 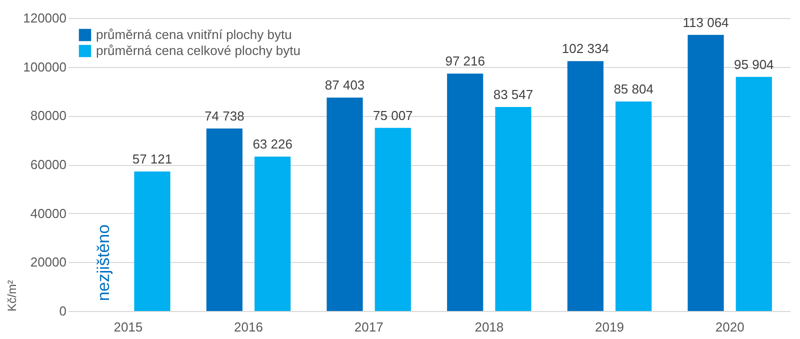 What do you see at coordinates (104, 262) in the screenshot?
I see `annotation: nezjištěno` at bounding box center [104, 262].